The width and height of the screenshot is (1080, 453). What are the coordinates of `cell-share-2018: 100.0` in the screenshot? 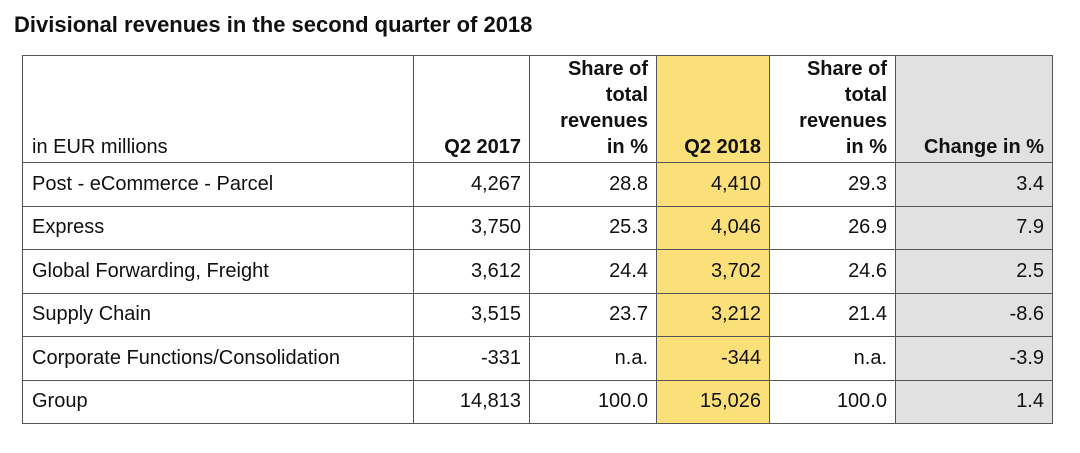 It's located at (832, 401).